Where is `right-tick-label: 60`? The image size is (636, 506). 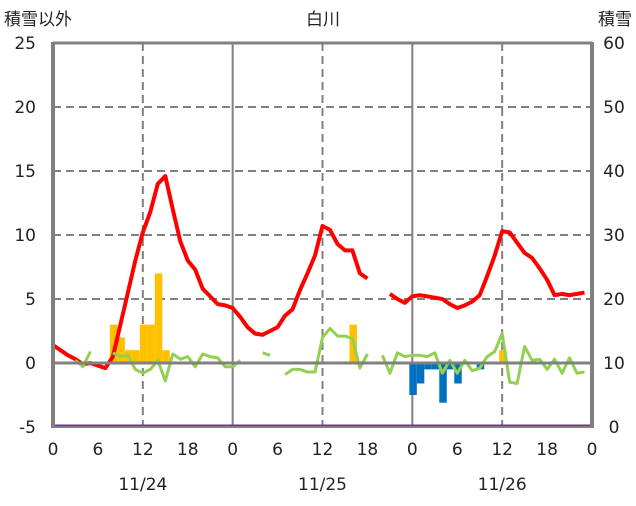 right-tick-label: 60 is located at coordinates (614, 44).